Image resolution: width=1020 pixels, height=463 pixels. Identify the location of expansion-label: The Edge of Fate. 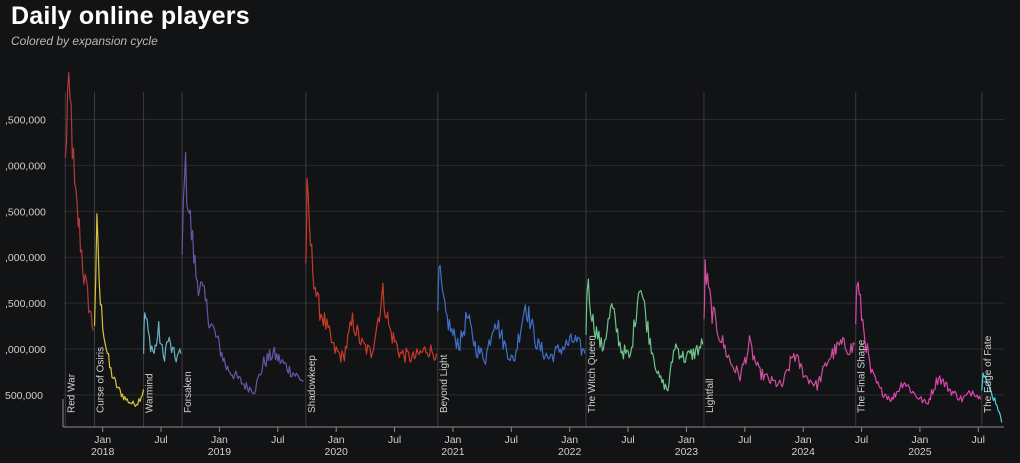
(988, 374).